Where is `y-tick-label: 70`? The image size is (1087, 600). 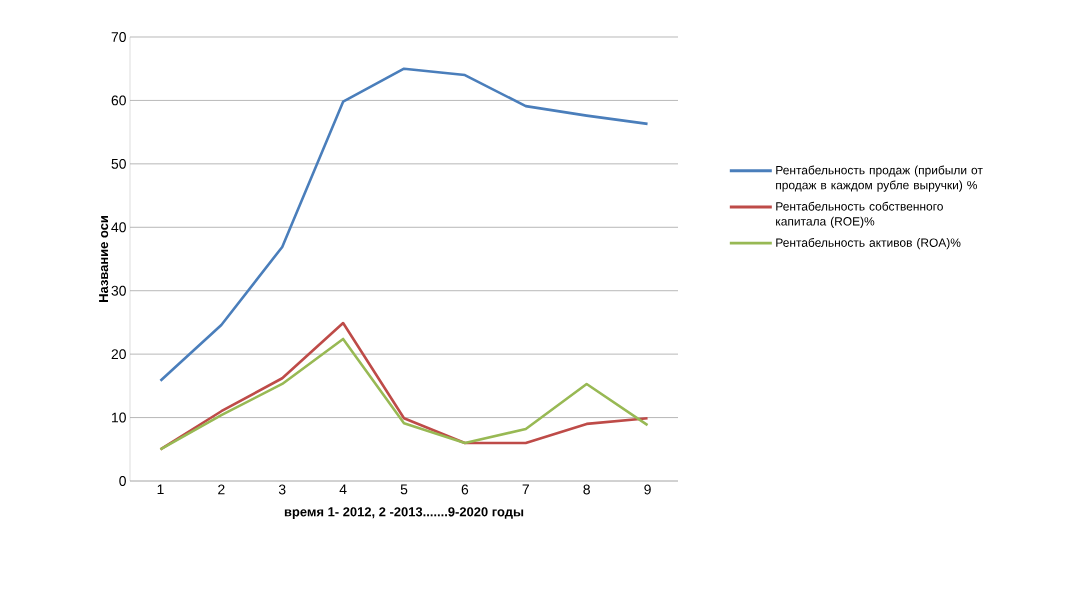
y-tick-label: 70 is located at coordinates (118, 37).